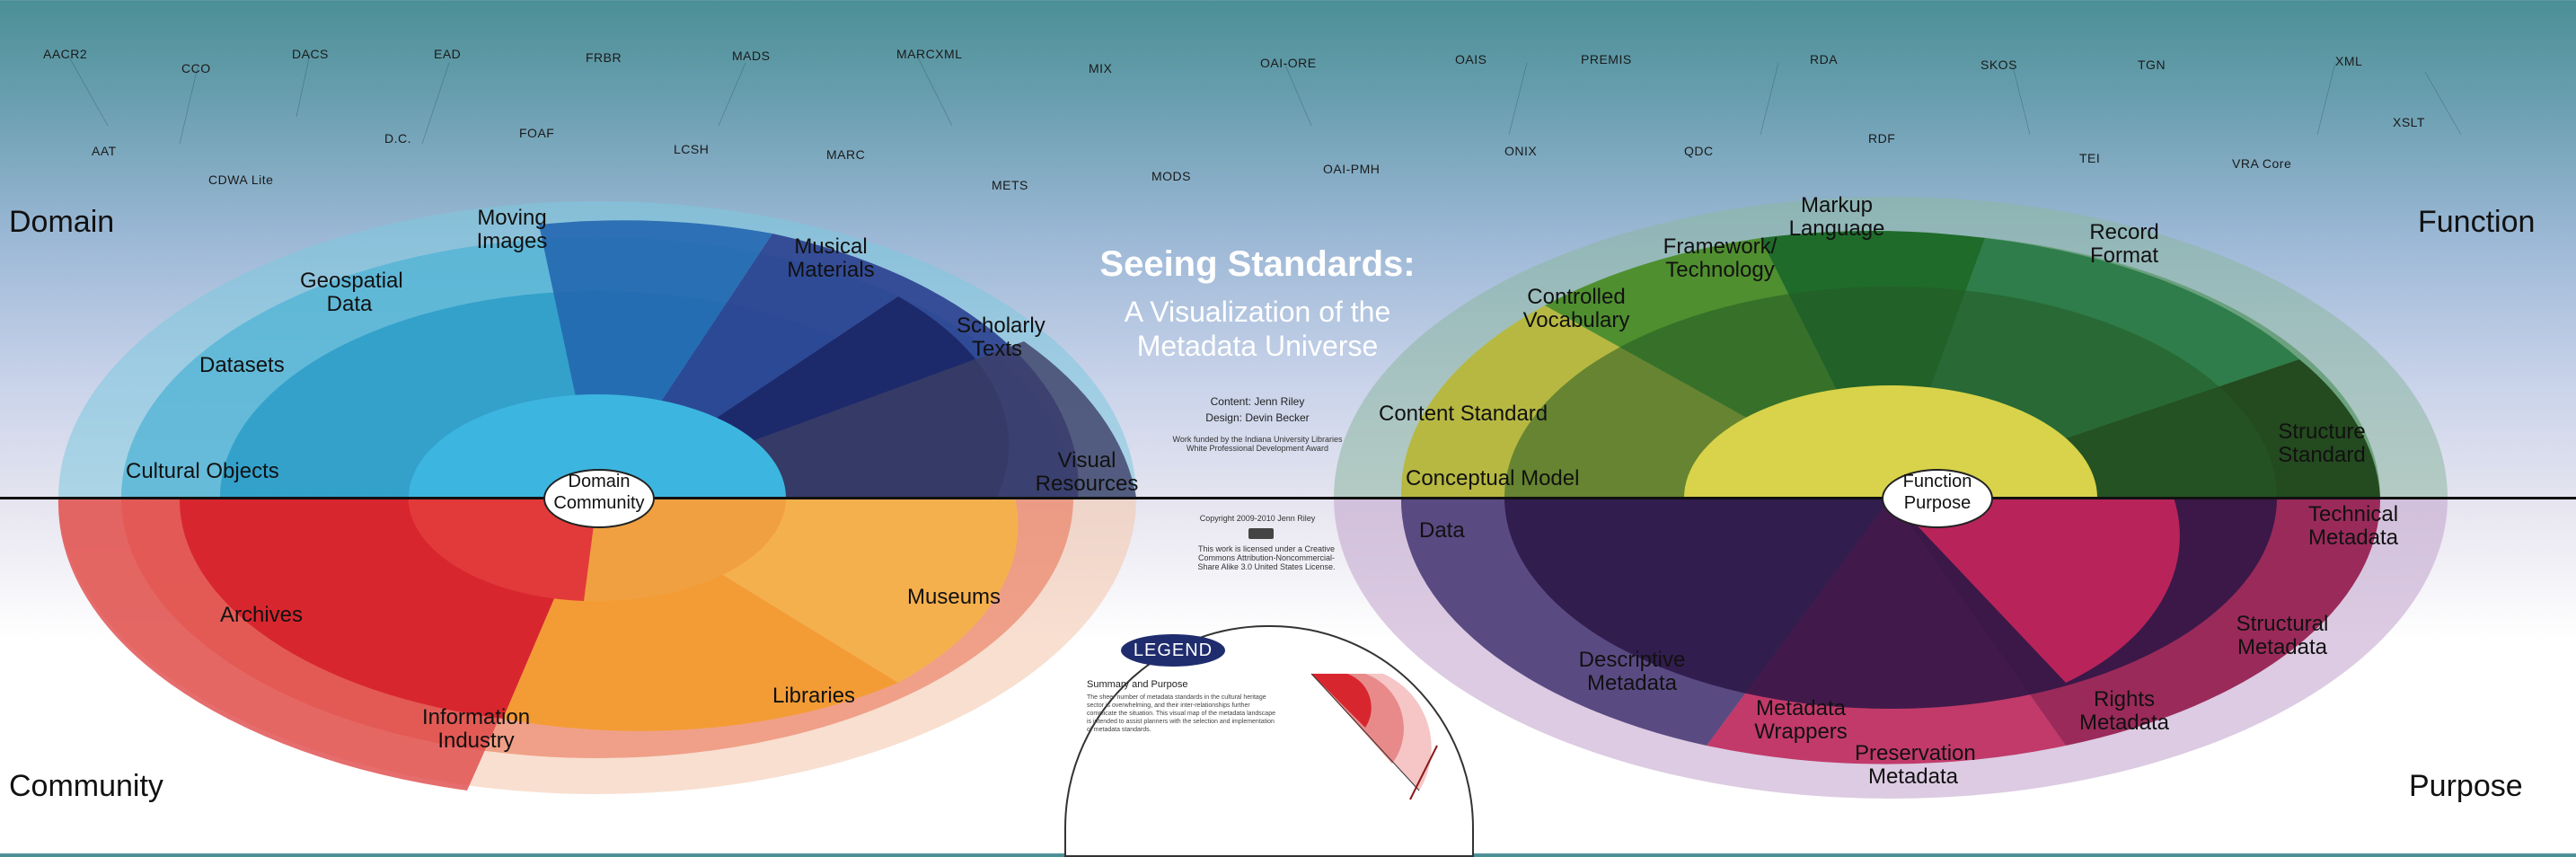 The image size is (2576, 857). I want to click on hub-function-label: Function, so click(1937, 481).